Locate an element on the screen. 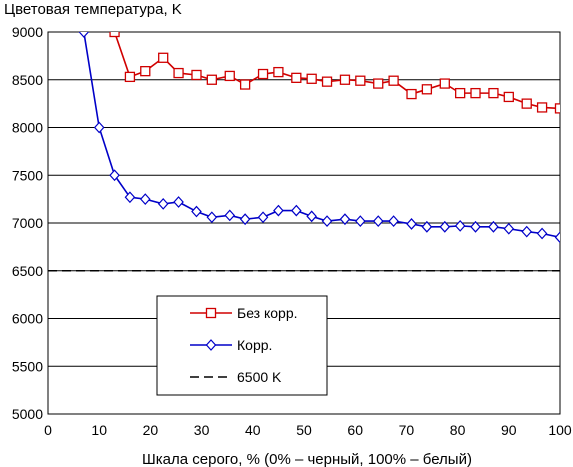 The image size is (573, 467). legend-item: Без корр. is located at coordinates (244, 313).